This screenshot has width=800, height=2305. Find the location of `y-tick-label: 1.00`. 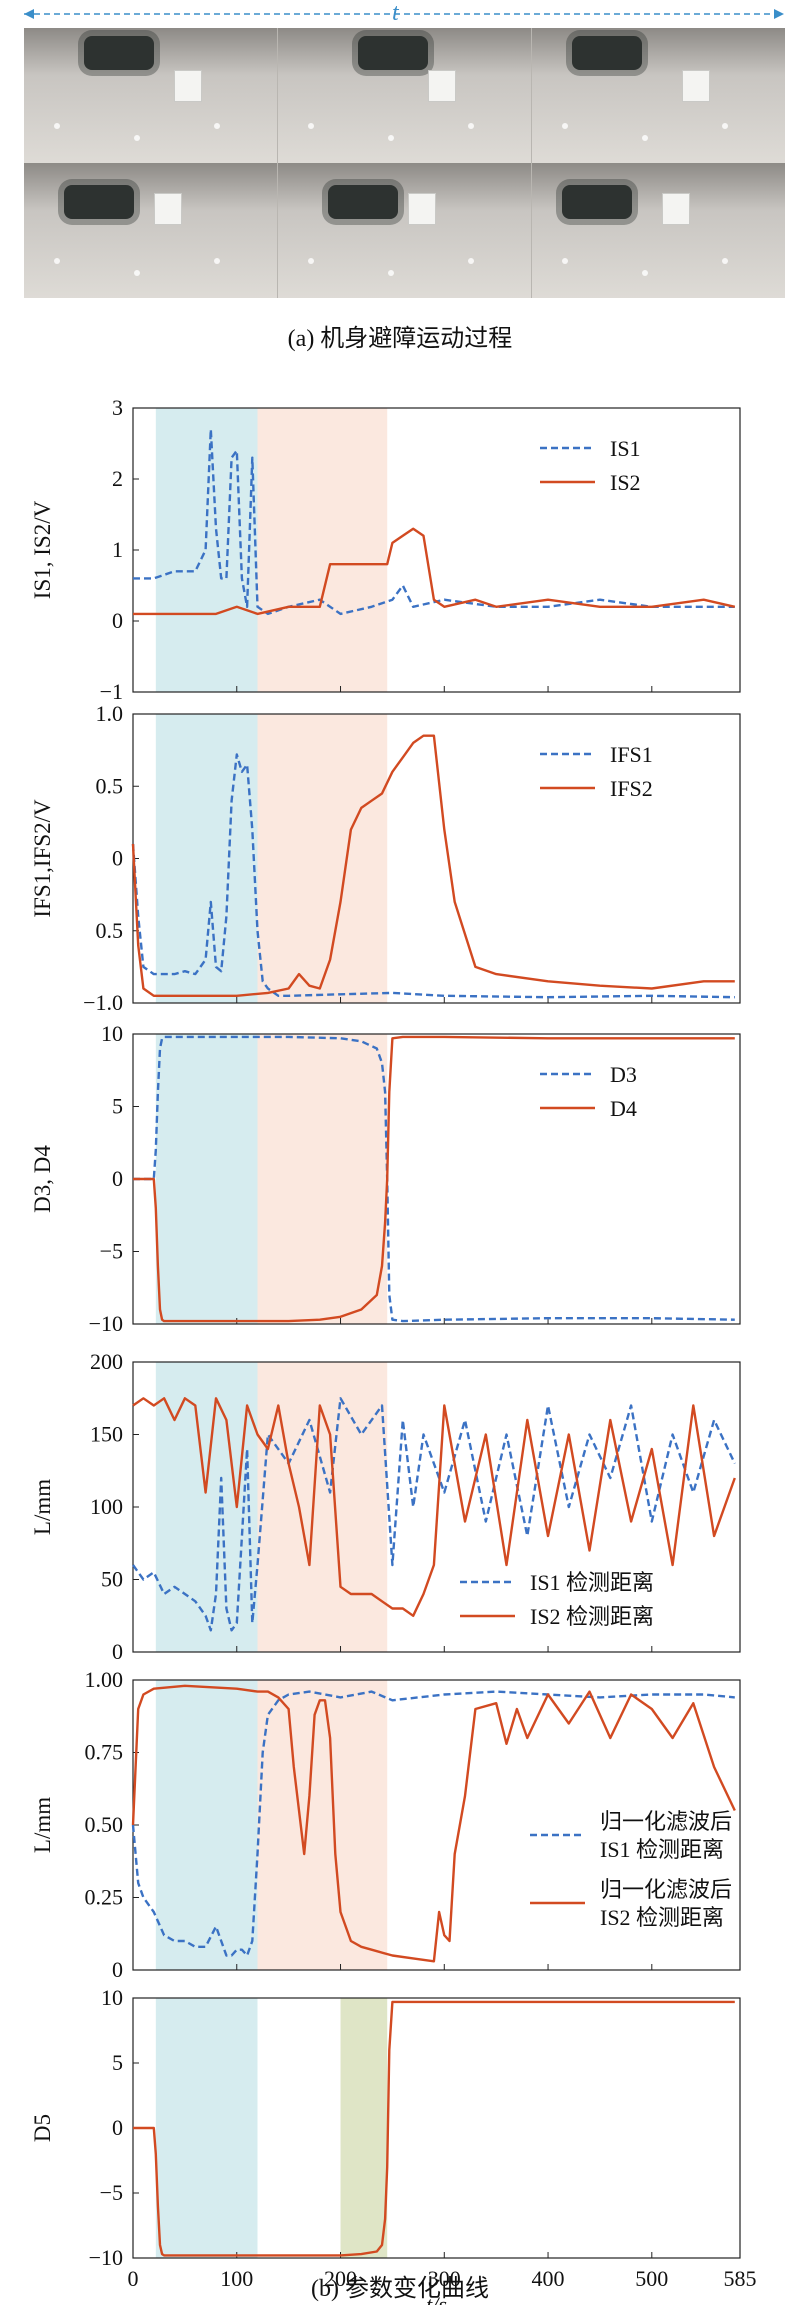

y-tick-label: 1.00 is located at coordinates (104, 1679).